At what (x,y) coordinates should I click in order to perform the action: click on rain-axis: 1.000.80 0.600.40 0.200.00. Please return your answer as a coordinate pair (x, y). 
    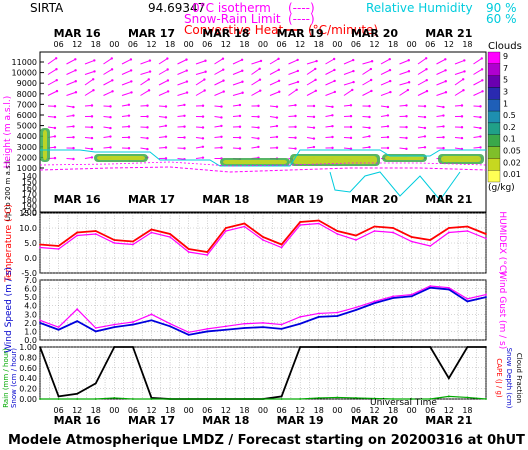
    Looking at the image, I should click on (28, 373).